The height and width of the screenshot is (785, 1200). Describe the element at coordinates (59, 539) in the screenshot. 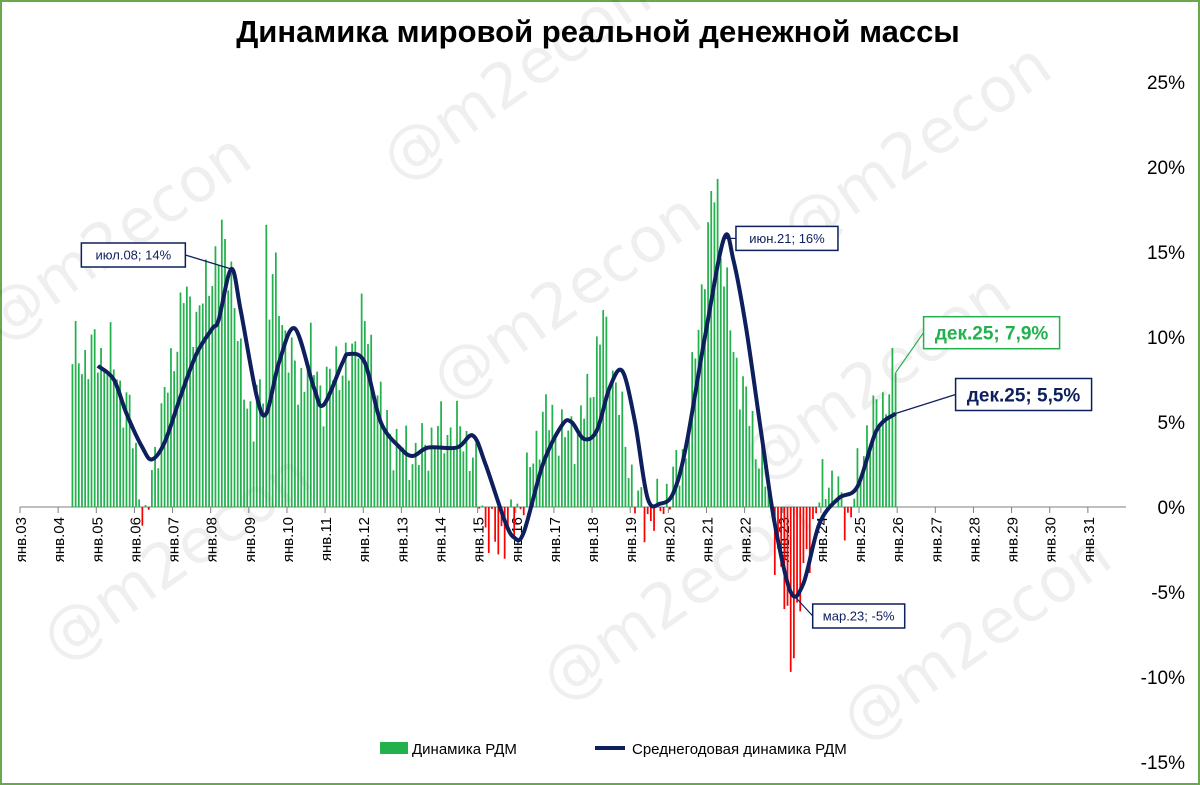

I see `x-tick-label: янв.04` at that location.